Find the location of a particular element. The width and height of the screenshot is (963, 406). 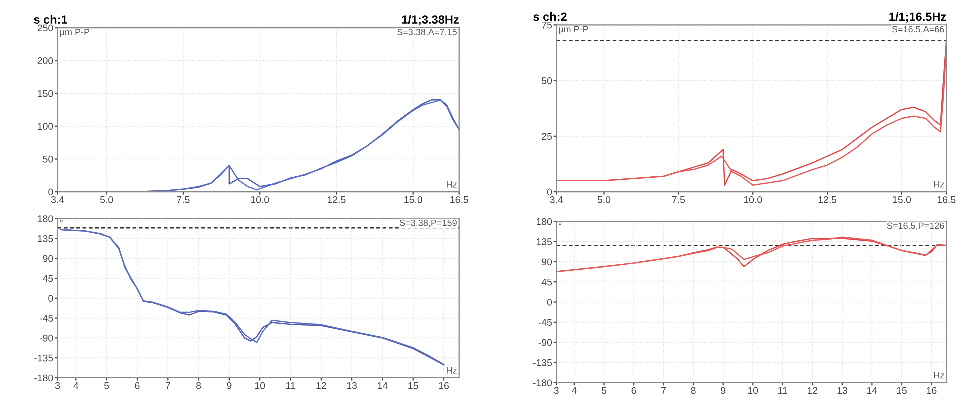

annotation: S=16.5,P=126 is located at coordinates (915, 226).